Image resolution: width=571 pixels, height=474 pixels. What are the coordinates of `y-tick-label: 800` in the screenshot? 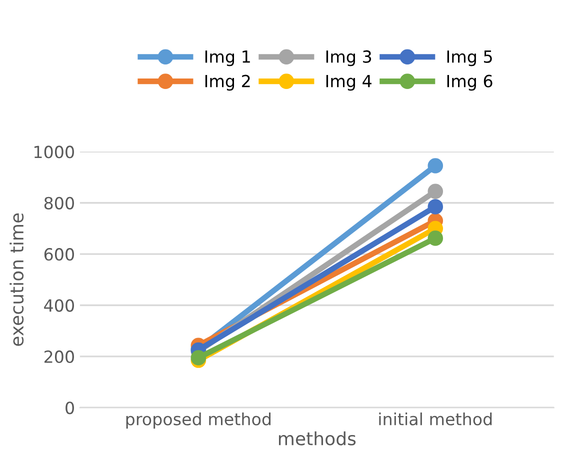 It's located at (59, 203).